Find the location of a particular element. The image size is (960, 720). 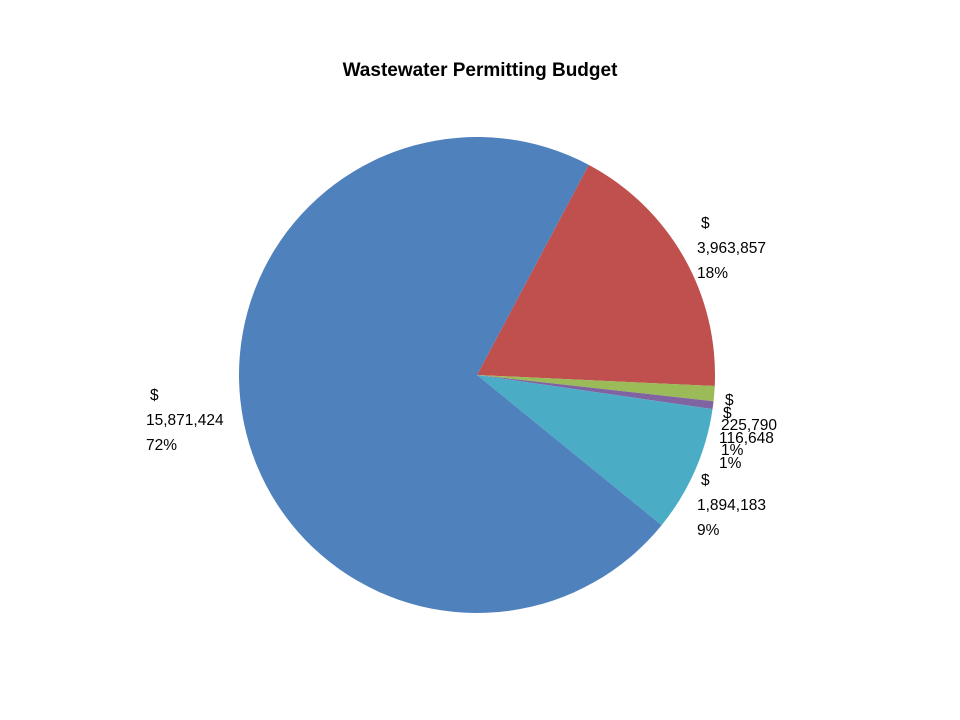

slice-value-label-3: 1,894,183 is located at coordinates (731, 505).